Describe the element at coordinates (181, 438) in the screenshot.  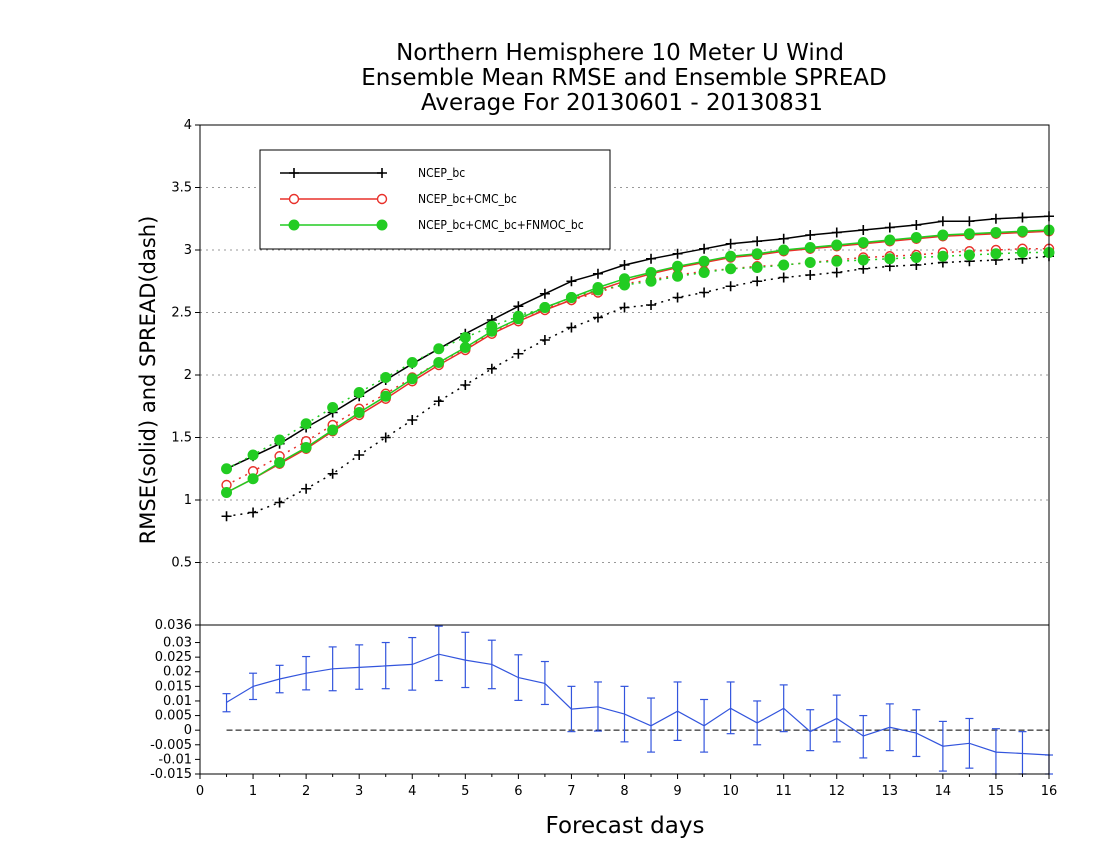
I see `y-tick-label: 1.5` at that location.